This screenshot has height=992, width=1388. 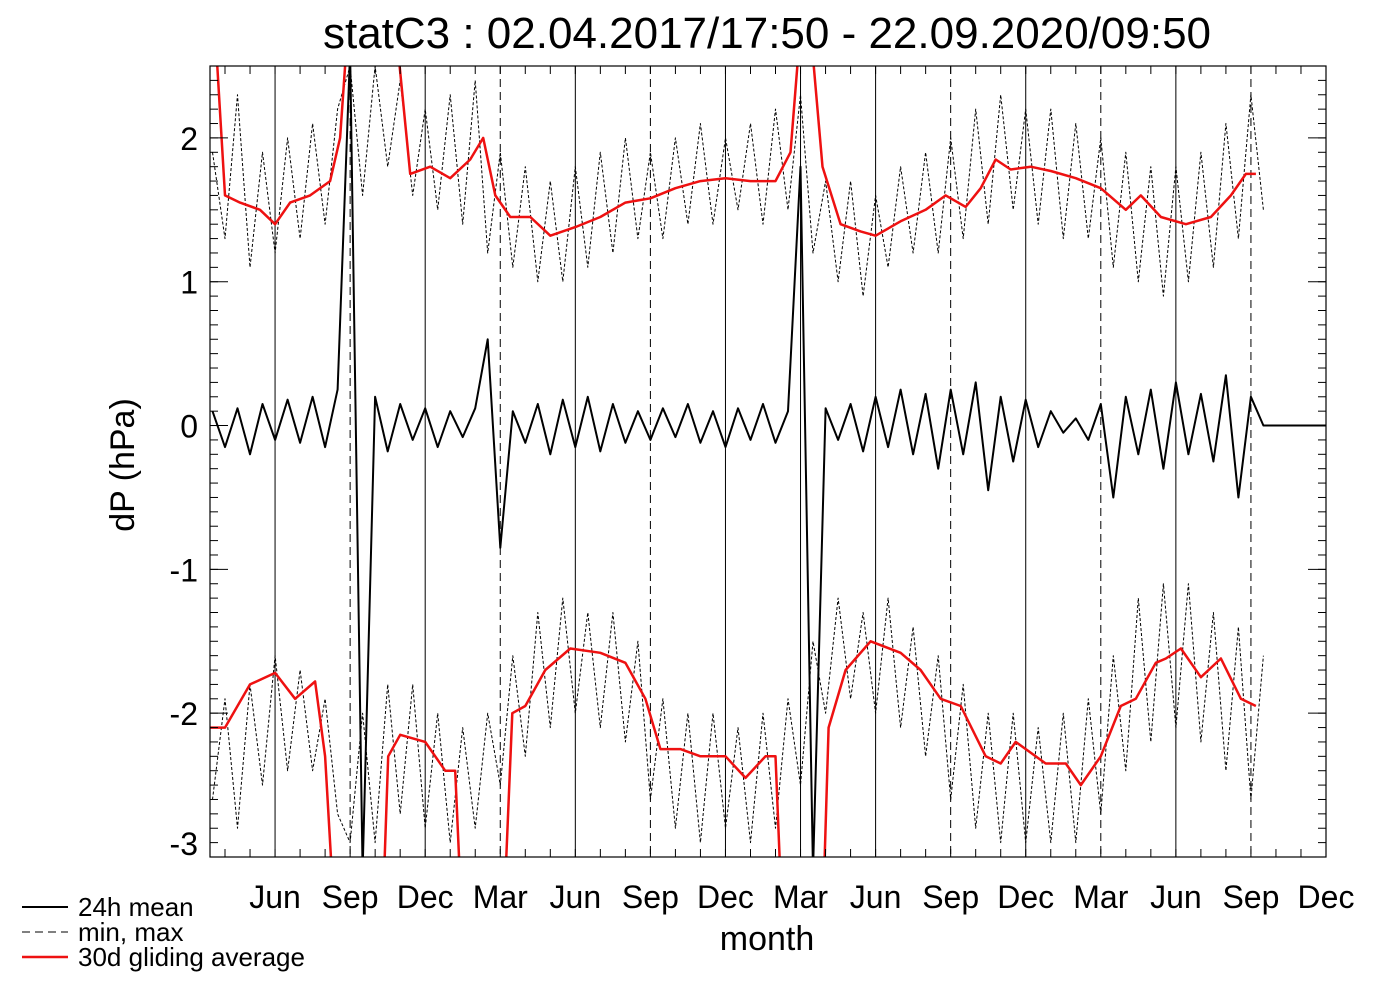 I want to click on y-tick-label: -1, so click(x=184, y=570).